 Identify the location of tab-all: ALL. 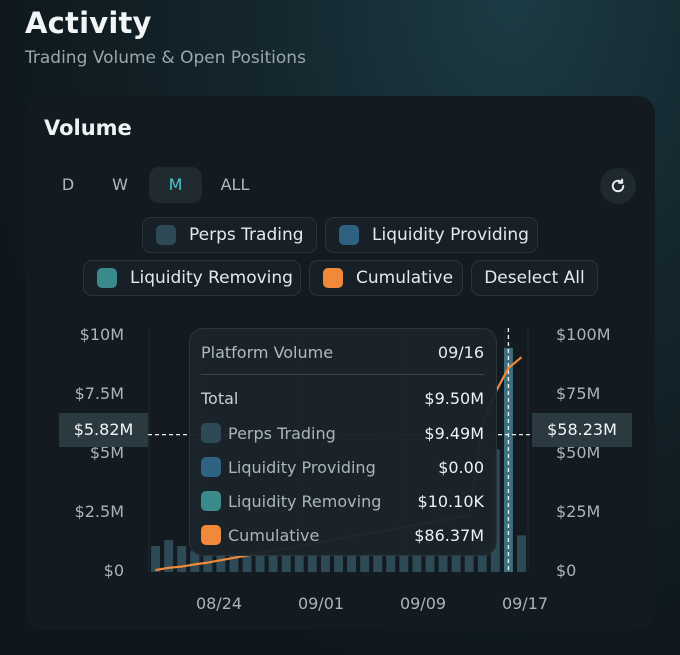
(235, 184).